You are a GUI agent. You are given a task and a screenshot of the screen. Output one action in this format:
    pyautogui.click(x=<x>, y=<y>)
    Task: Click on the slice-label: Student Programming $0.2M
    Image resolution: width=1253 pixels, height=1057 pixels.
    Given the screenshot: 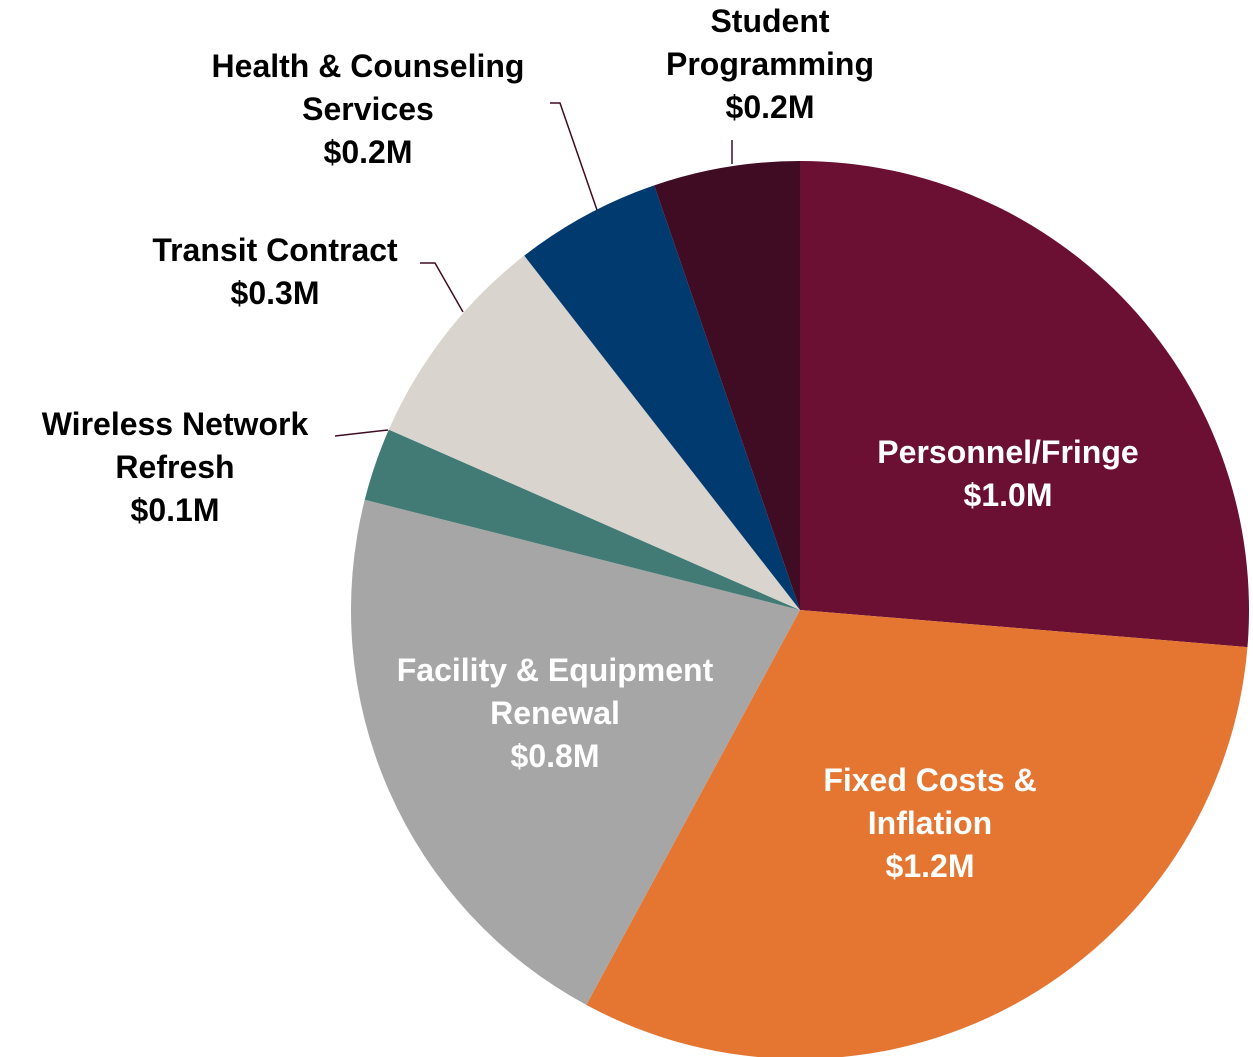 What is the action you would take?
    pyautogui.click(x=770, y=64)
    